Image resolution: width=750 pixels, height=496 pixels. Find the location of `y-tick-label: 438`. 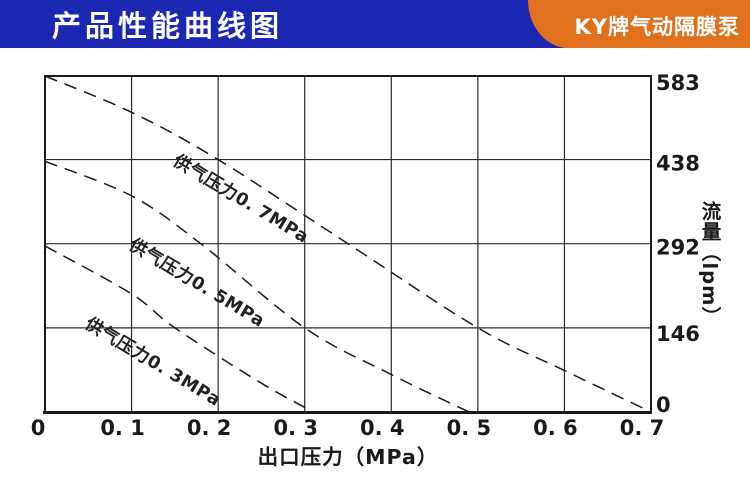

y-tick-label: 438 is located at coordinates (678, 164).